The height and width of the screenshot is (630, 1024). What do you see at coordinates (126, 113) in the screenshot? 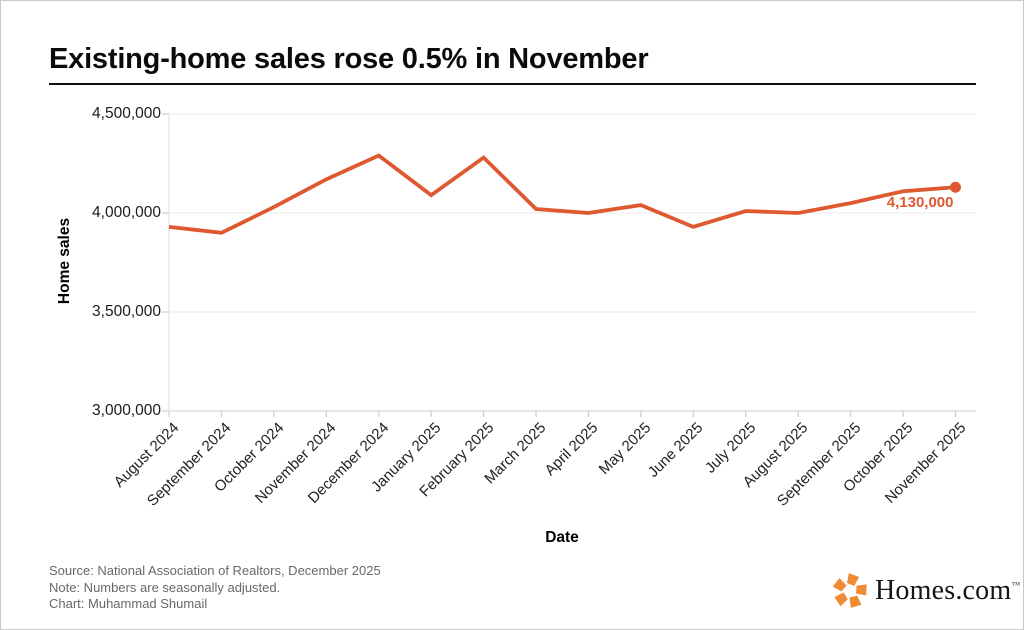
I see `y-tick-label: 4,500,000` at bounding box center [126, 113].